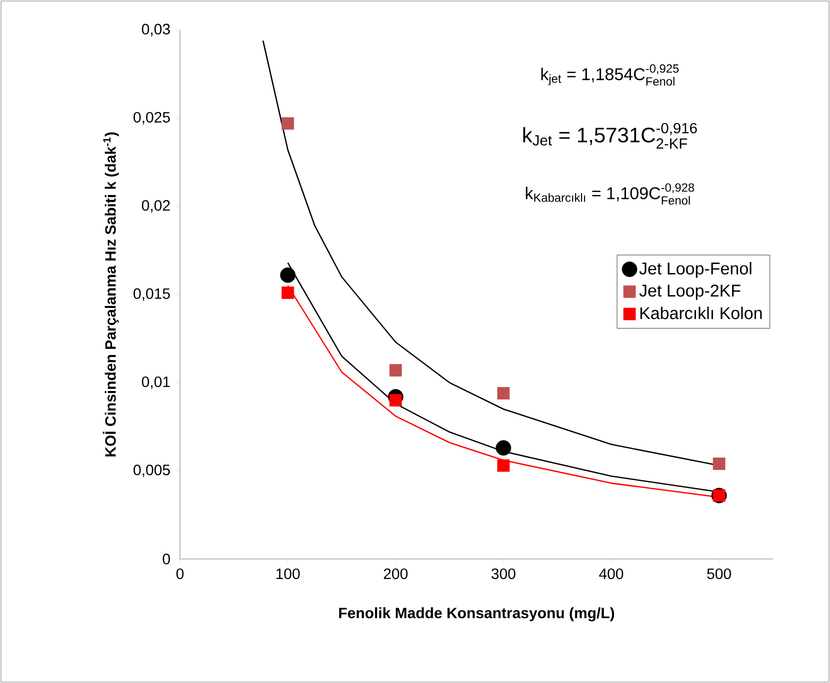  Describe the element at coordinates (396, 574) in the screenshot. I see `x-tick-label: 200` at that location.